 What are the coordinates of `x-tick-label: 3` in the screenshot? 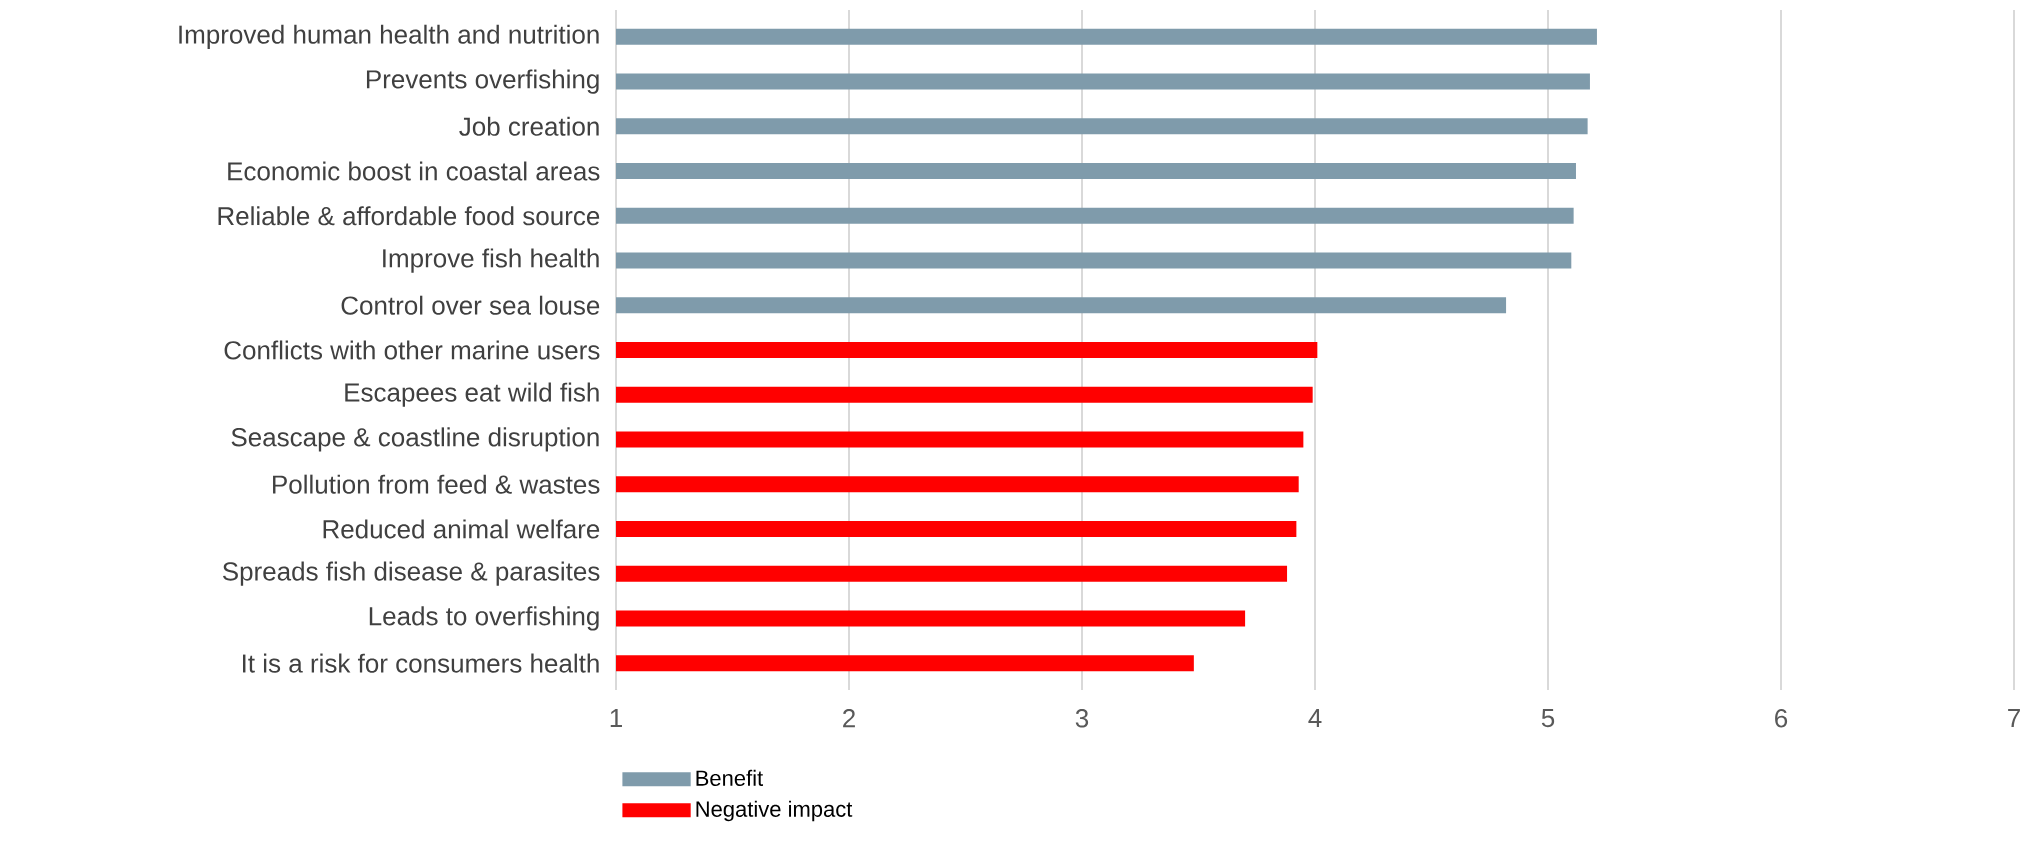 It's located at (1082, 718).